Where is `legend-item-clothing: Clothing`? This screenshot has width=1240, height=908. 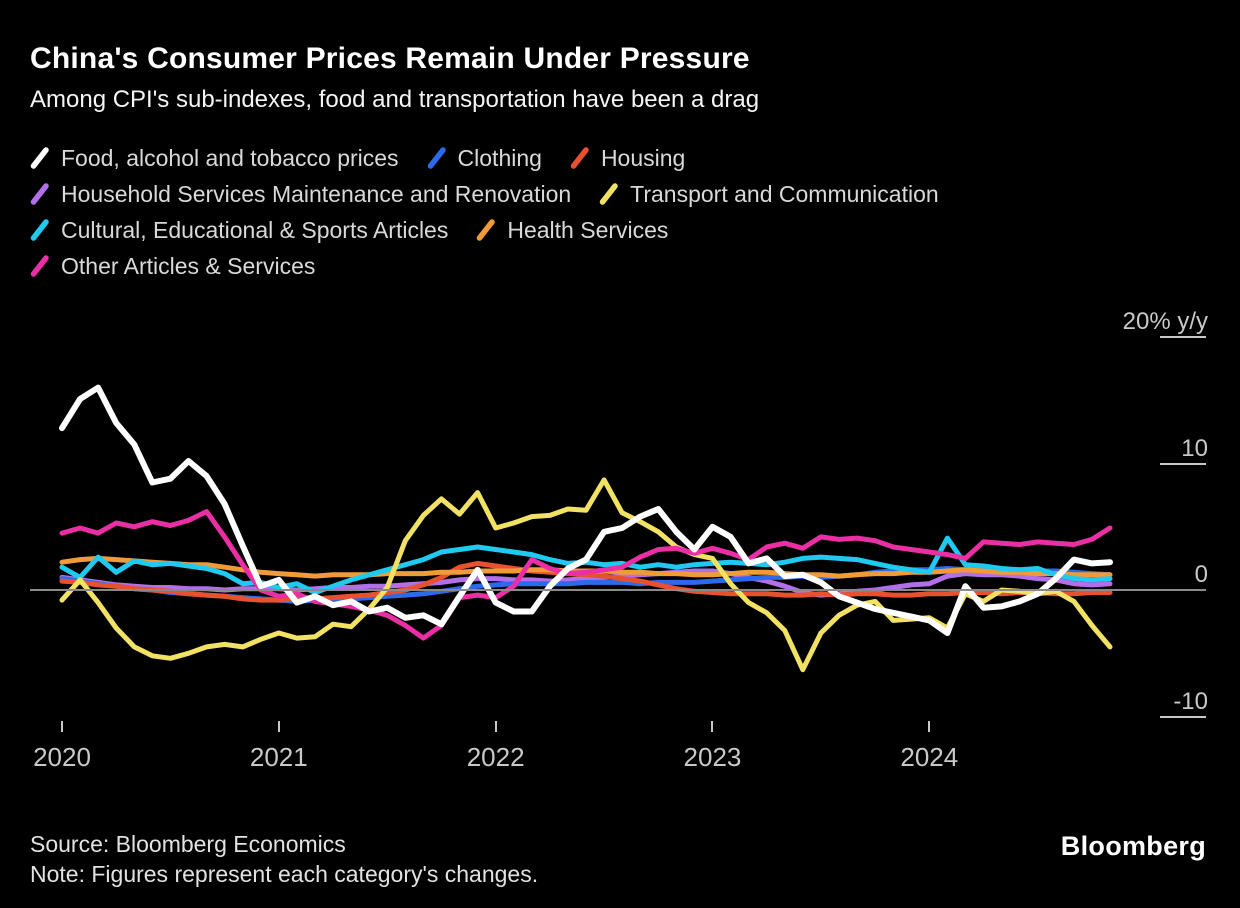 legend-item-clothing: Clothing is located at coordinates (484, 158).